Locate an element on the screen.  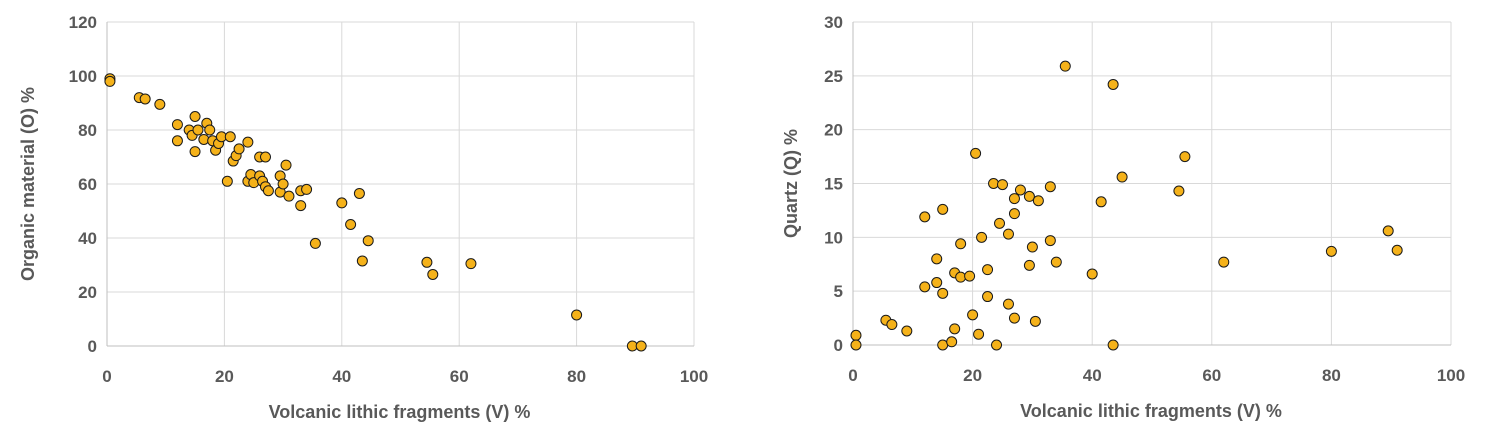
y-tick-label: 25 is located at coordinates (833, 76).